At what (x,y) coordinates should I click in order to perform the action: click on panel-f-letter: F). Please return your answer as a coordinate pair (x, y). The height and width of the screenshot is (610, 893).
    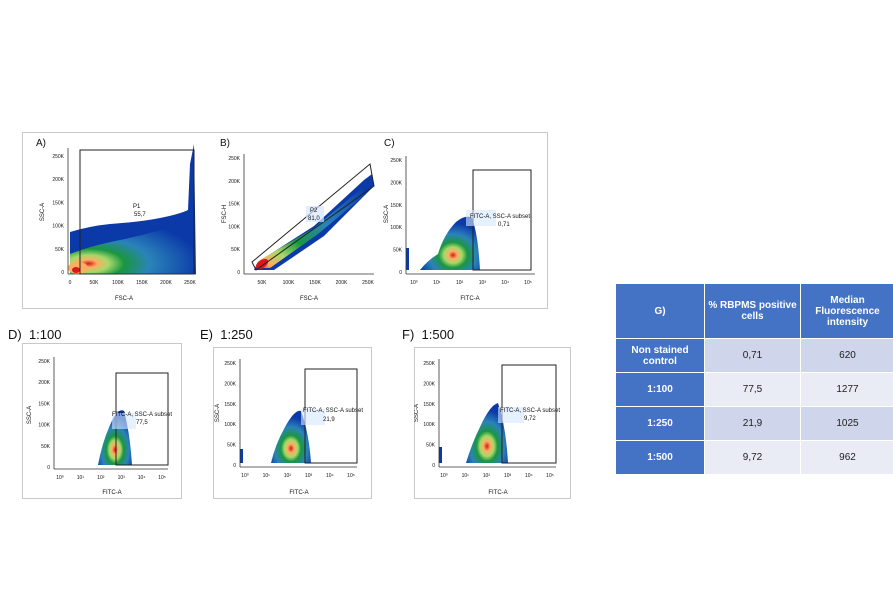
    Looking at the image, I should click on (408, 334).